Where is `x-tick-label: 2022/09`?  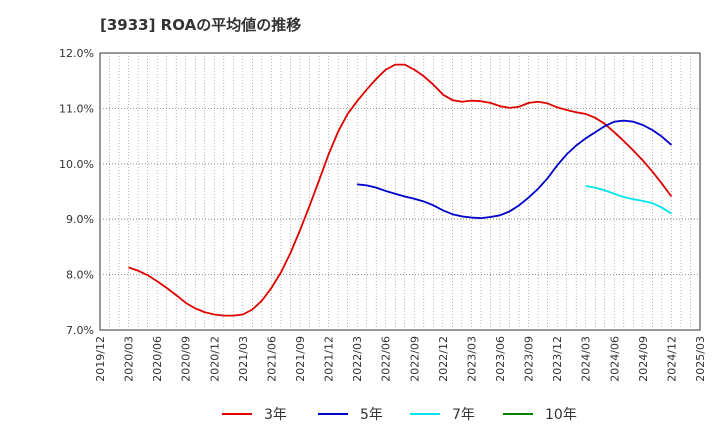
x-tick-label: 2022/09 is located at coordinates (414, 359).